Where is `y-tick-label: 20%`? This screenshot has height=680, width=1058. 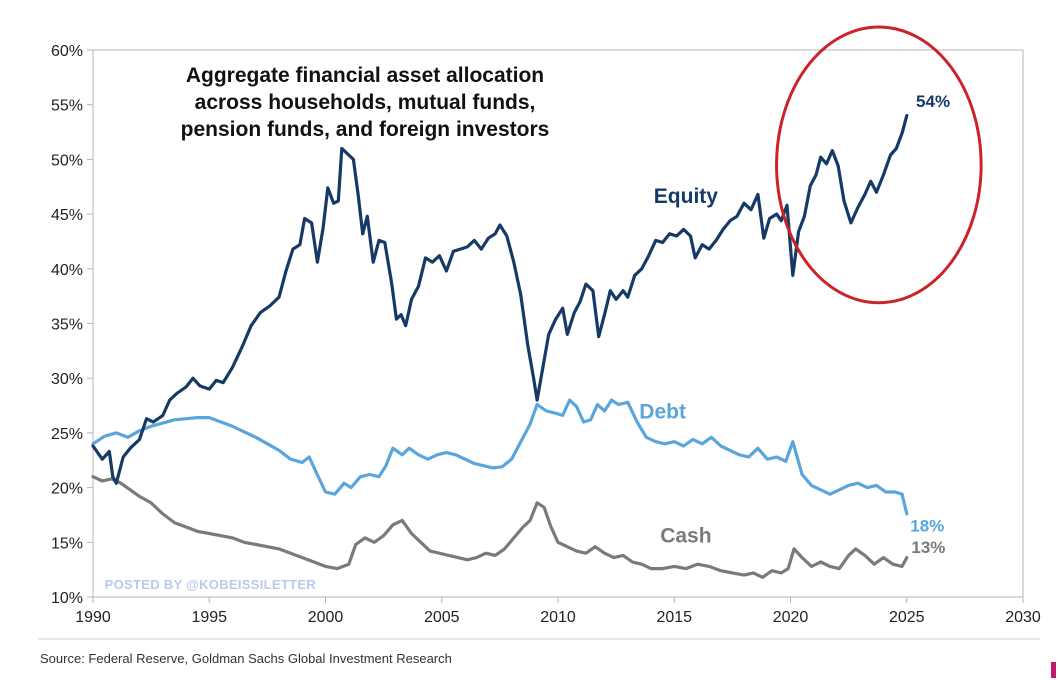 y-tick-label: 20% is located at coordinates (67, 489).